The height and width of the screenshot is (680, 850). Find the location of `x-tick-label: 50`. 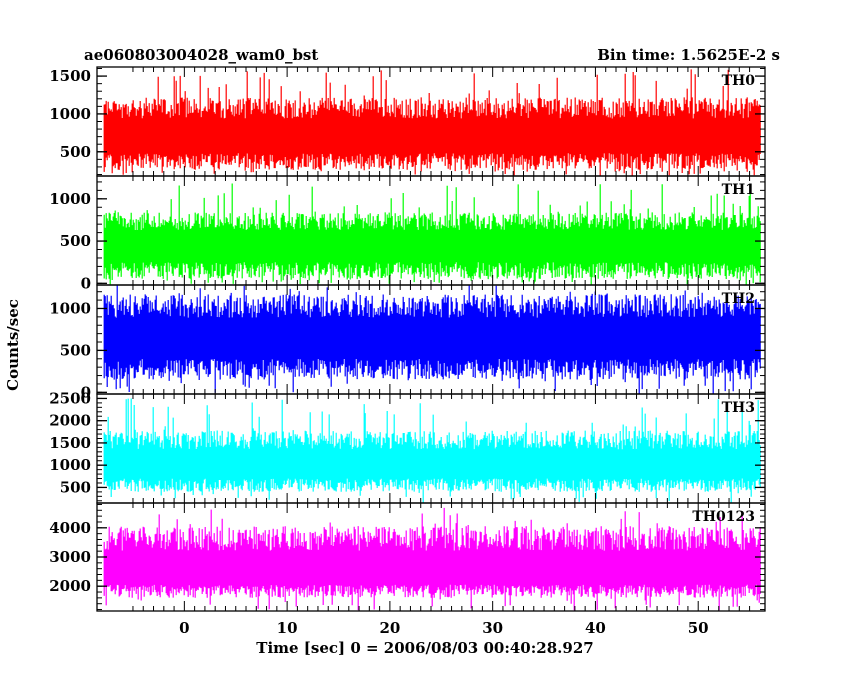

x-tick-label: 50 is located at coordinates (698, 628).